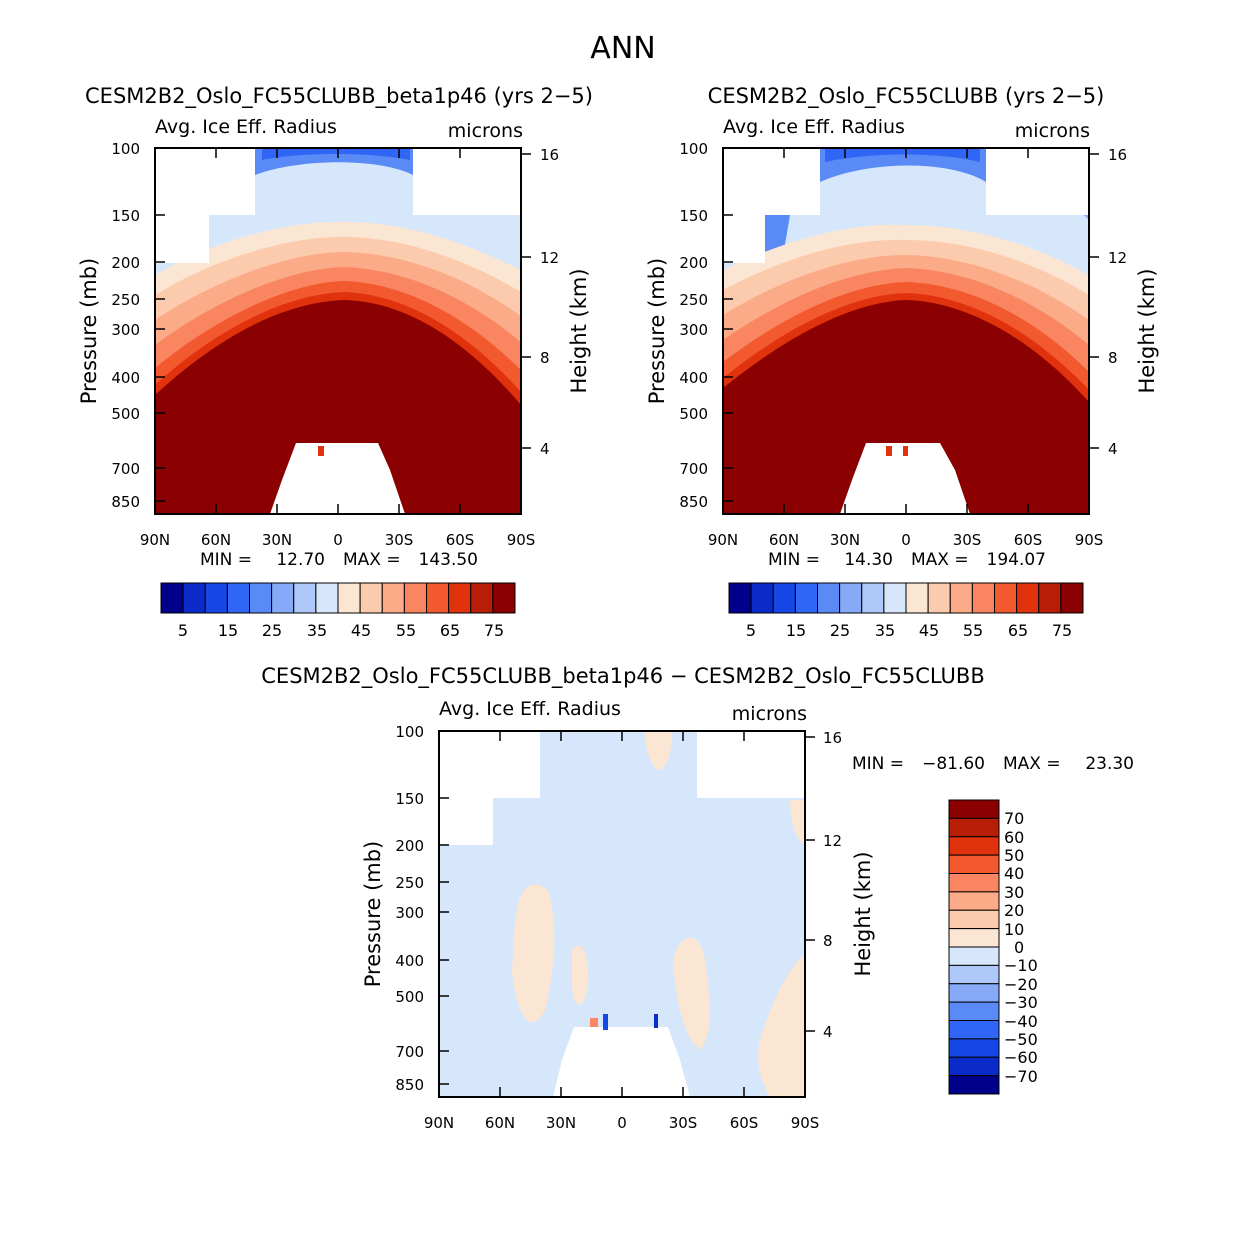 This screenshot has height=1248, width=1246. I want to click on panel-2-right-tick: 4, so click(1113, 449).